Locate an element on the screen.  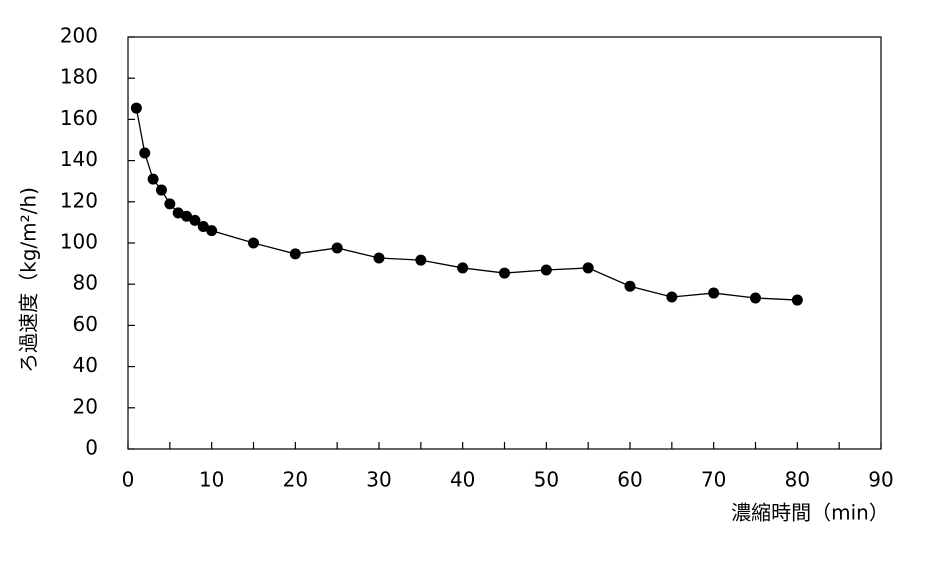
x-tick-label: 80 is located at coordinates (797, 480).